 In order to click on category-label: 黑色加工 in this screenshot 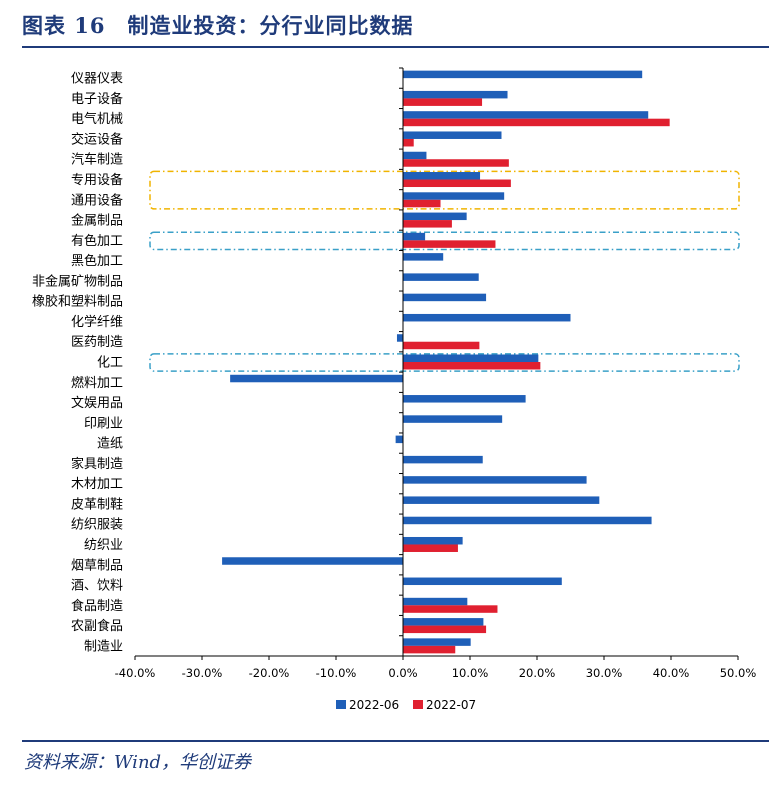, I will do `click(97, 261)`.